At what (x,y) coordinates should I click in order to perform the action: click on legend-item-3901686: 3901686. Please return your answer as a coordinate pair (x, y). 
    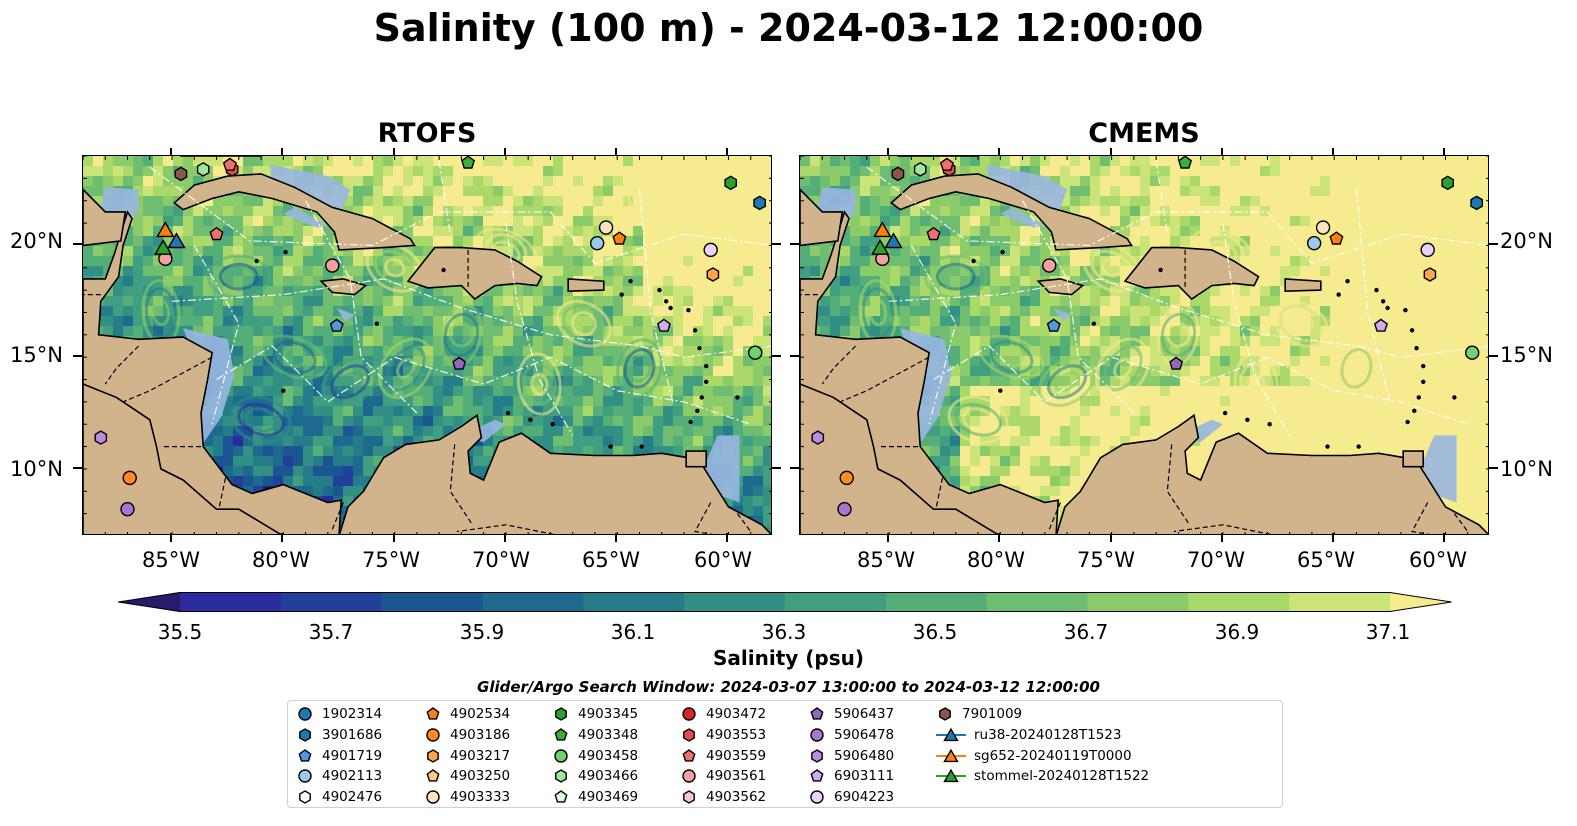
    Looking at the image, I should click on (339, 735).